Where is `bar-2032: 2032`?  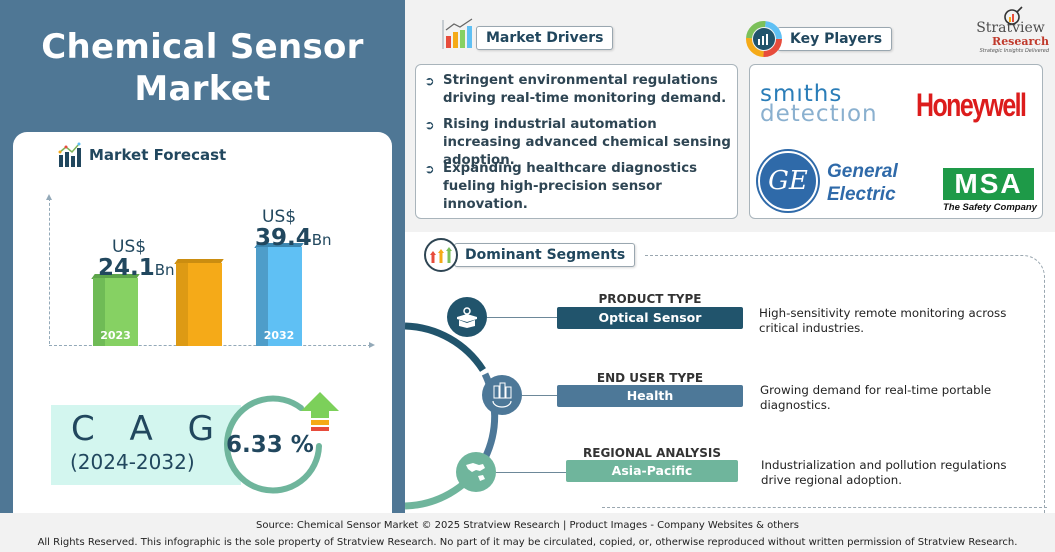 bar-2032: 2032 is located at coordinates (279, 294).